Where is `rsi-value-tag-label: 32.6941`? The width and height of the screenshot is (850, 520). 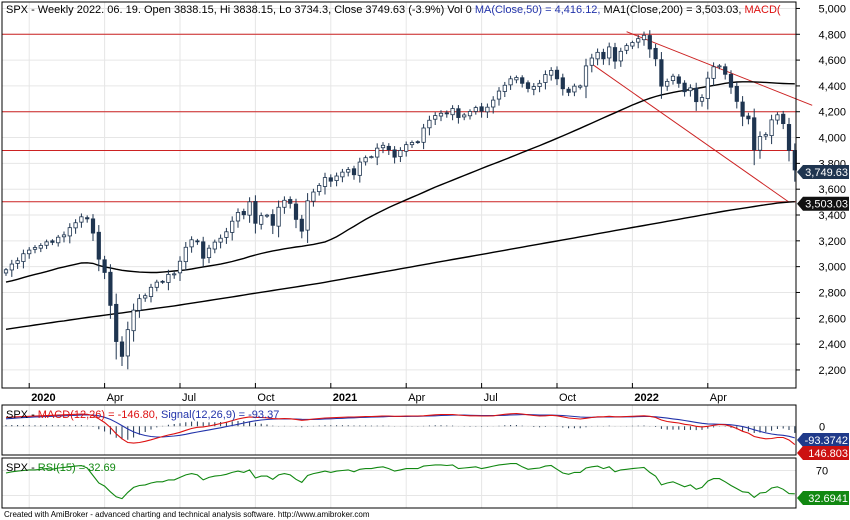
rsi-value-tag-label: 32.6941 is located at coordinates (828, 499).